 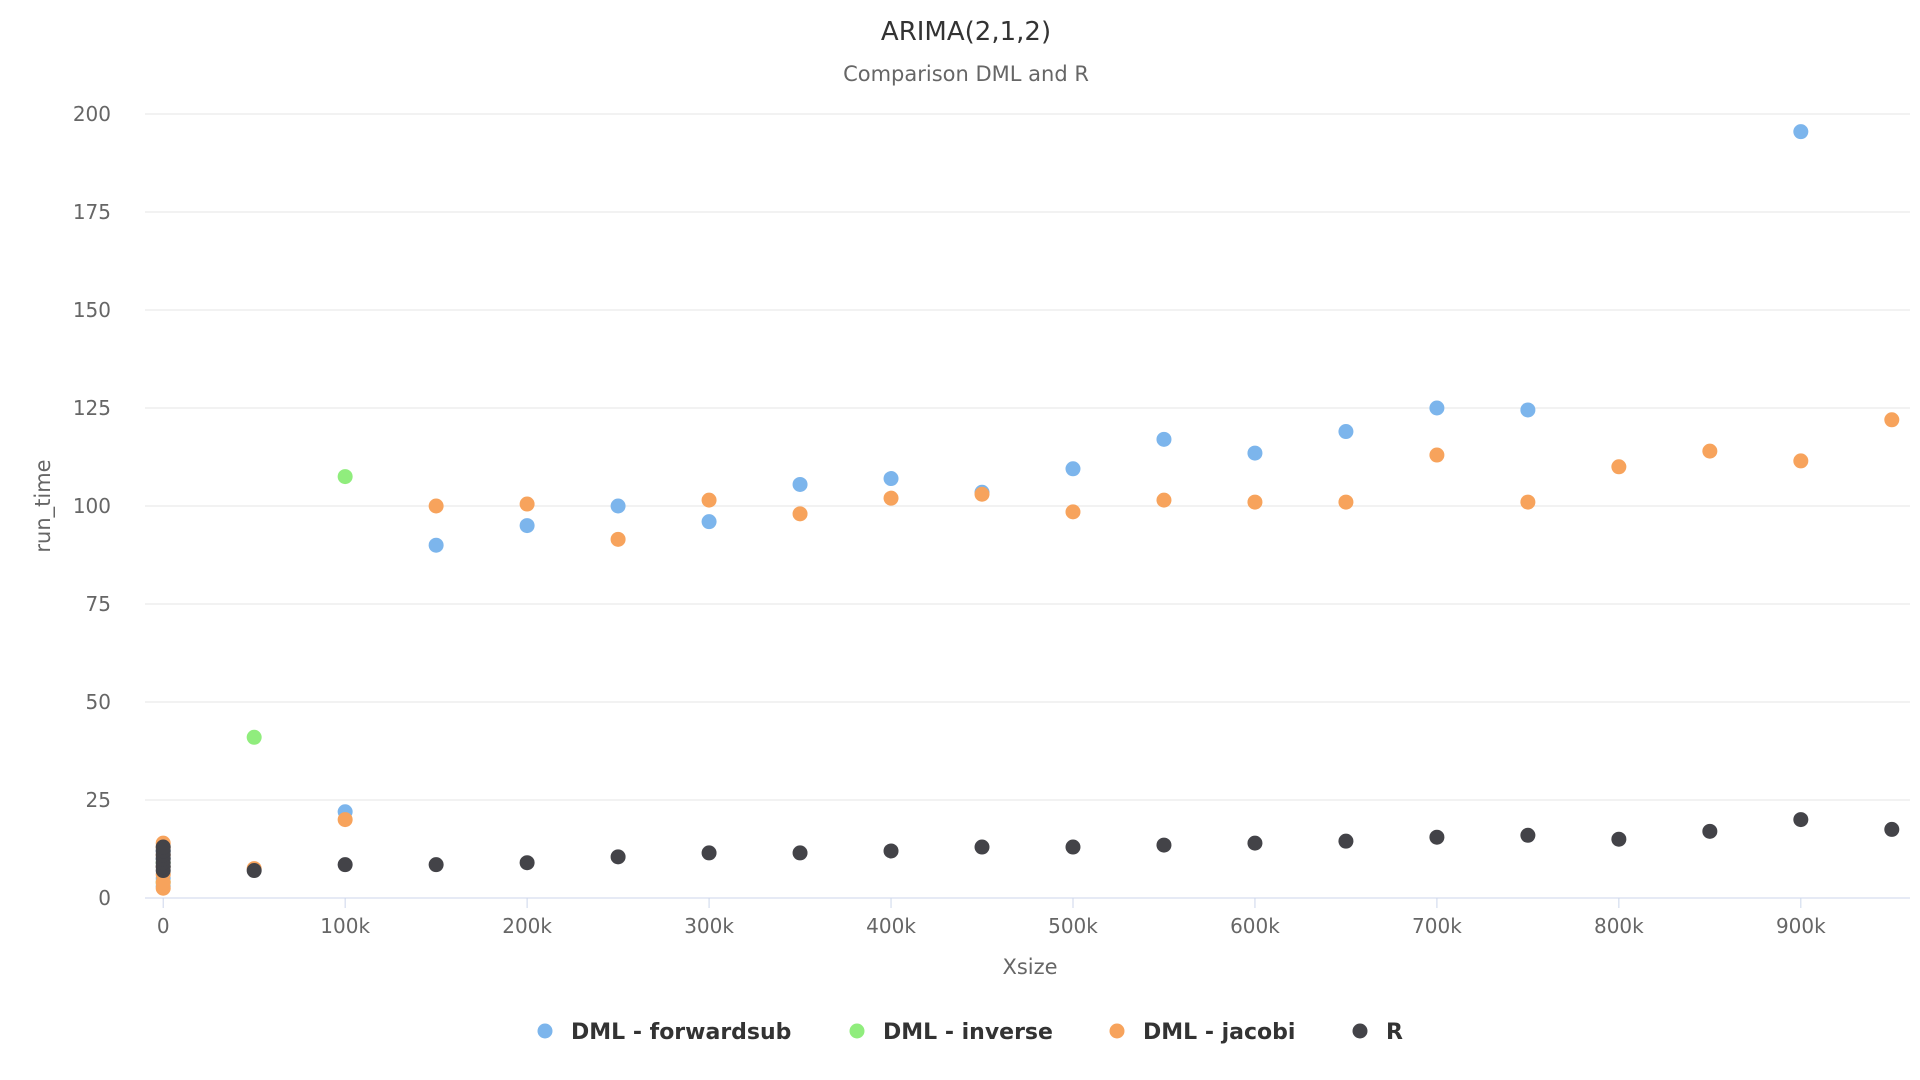 I want to click on y-tick-label: 75, so click(x=98, y=604).